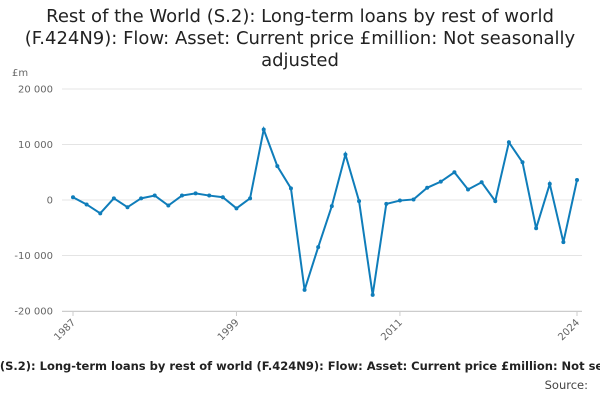 Image resolution: width=600 pixels, height=400 pixels. What do you see at coordinates (20, 73) in the screenshot?
I see `y-unit: £m` at bounding box center [20, 73].